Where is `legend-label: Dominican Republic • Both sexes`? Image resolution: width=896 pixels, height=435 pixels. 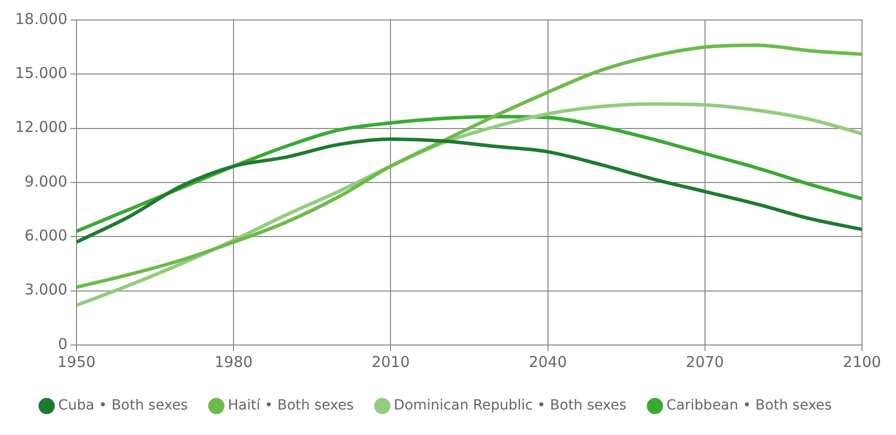 legend-label: Dominican Republic • Both sexes is located at coordinates (510, 406).